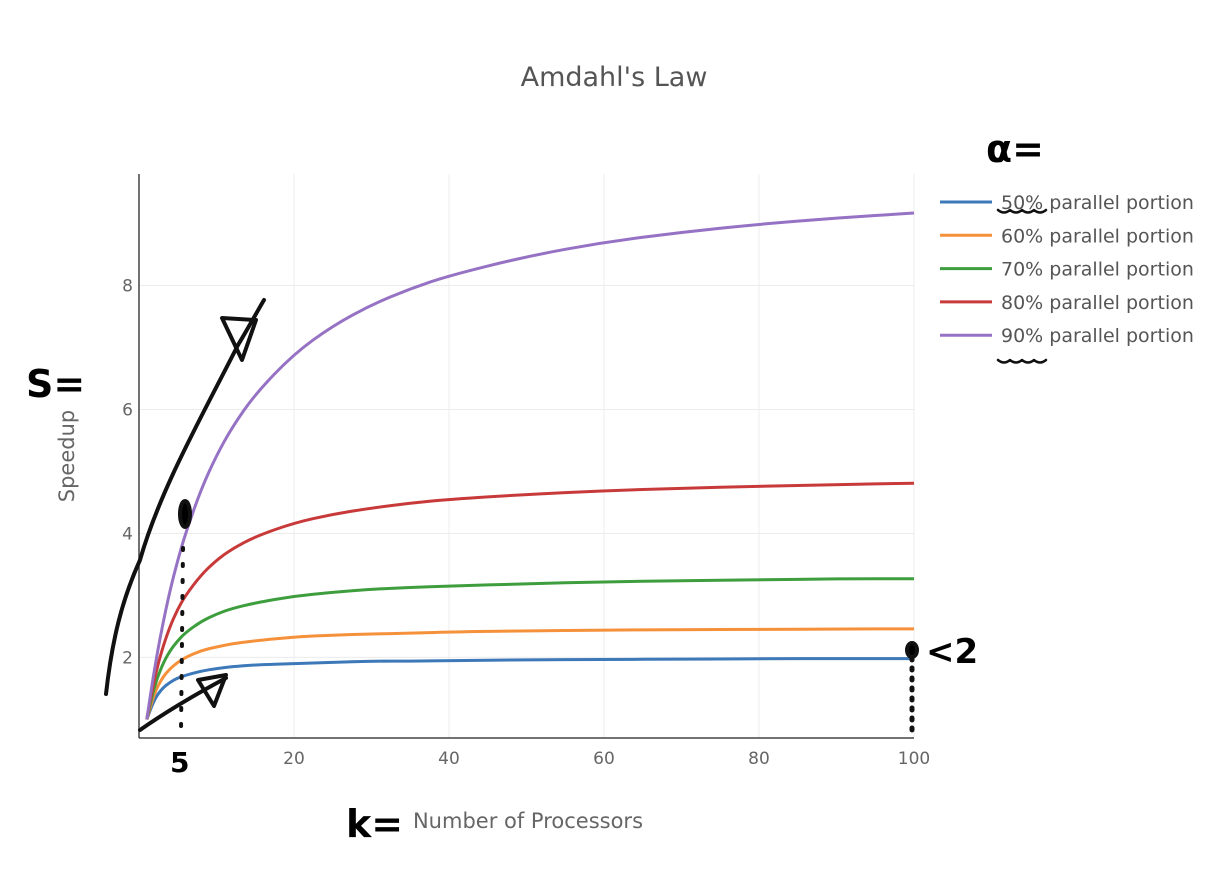 The image size is (1228, 878). Describe the element at coordinates (1097, 203) in the screenshot. I see `legend-entry: 50% parallel portion` at that location.